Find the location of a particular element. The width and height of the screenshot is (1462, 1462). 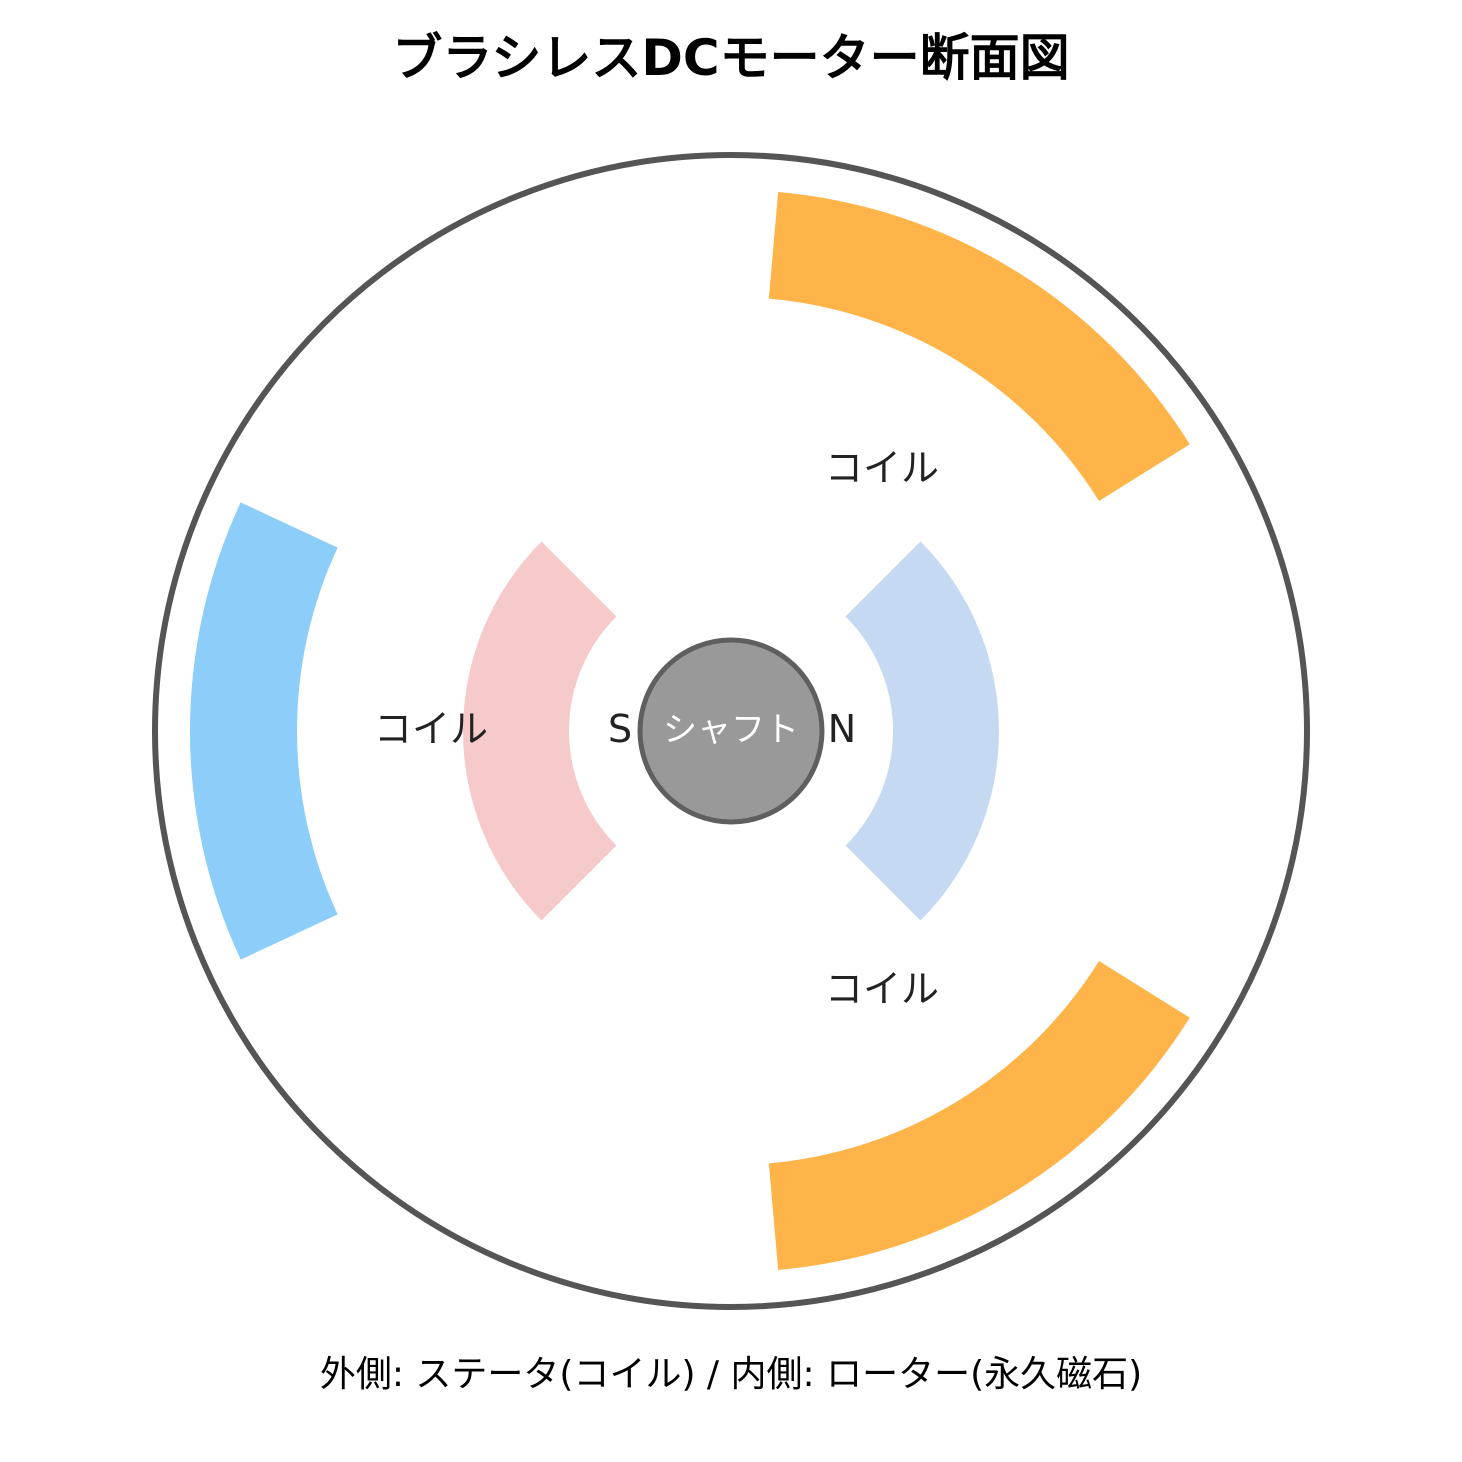

south-pole-label: S is located at coordinates (620, 729).